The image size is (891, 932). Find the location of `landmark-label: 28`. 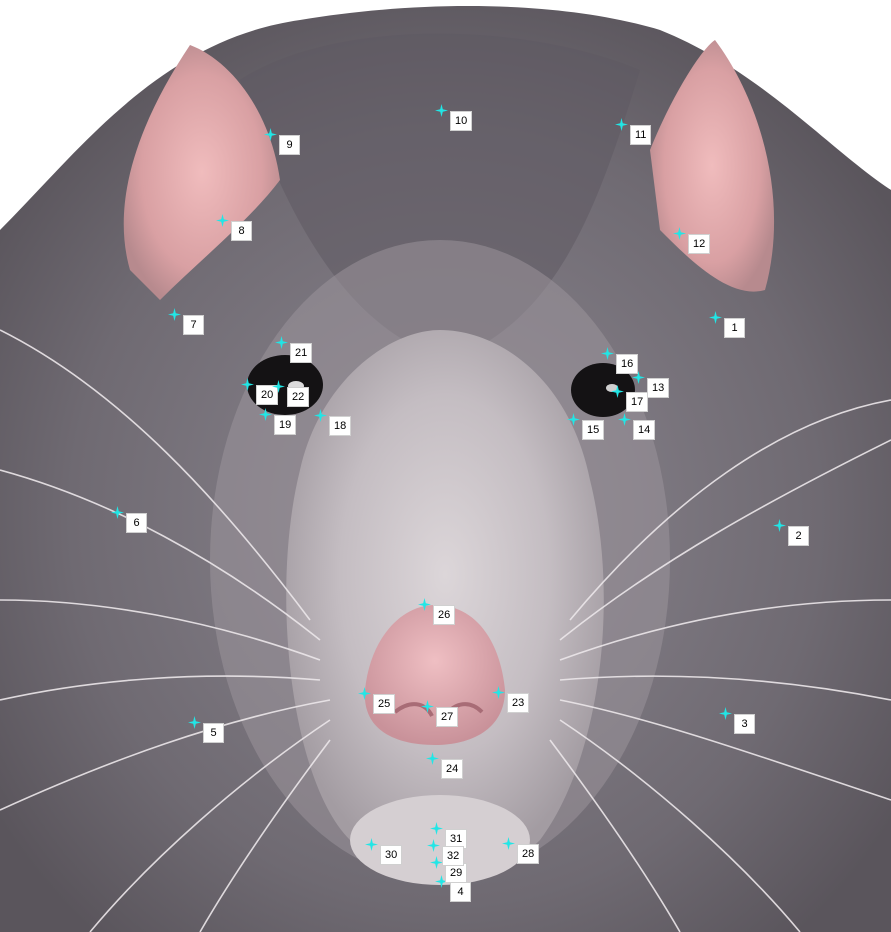

landmark-label: 28 is located at coordinates (528, 854).